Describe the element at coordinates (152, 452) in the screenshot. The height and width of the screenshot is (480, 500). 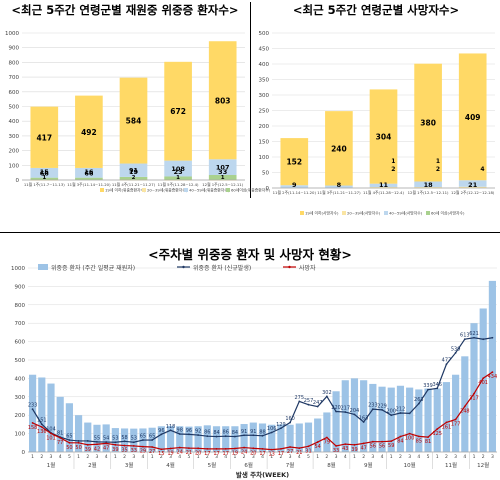
I see `death-data-label: 27` at that location.